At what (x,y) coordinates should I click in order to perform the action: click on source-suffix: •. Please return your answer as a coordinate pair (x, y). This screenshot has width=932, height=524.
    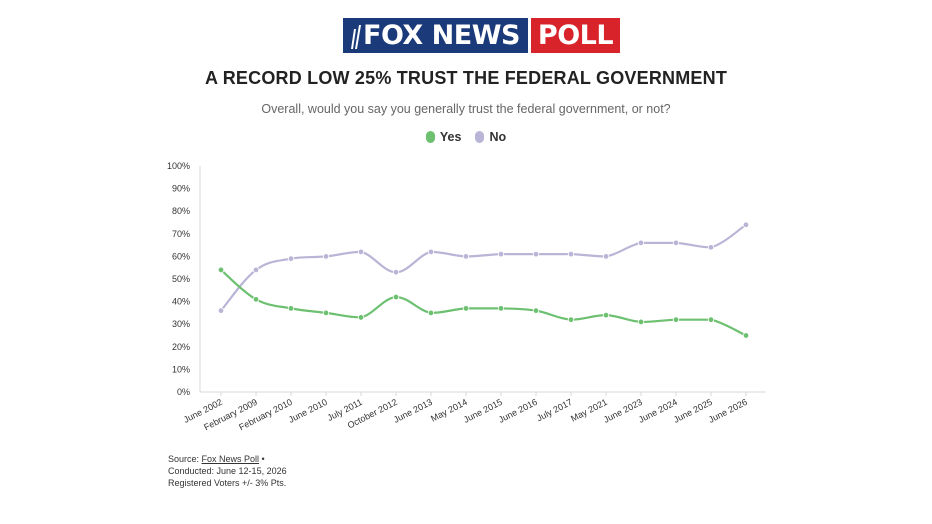
    Looking at the image, I should click on (262, 459).